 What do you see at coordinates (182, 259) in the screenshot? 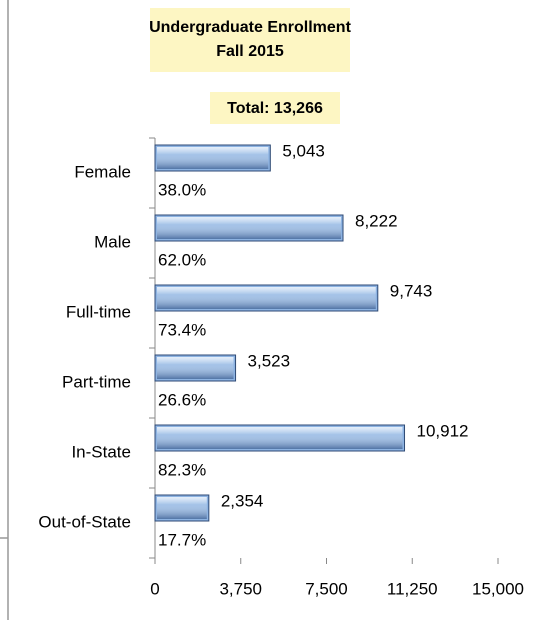
I see `percent-label: 62.0%` at bounding box center [182, 259].